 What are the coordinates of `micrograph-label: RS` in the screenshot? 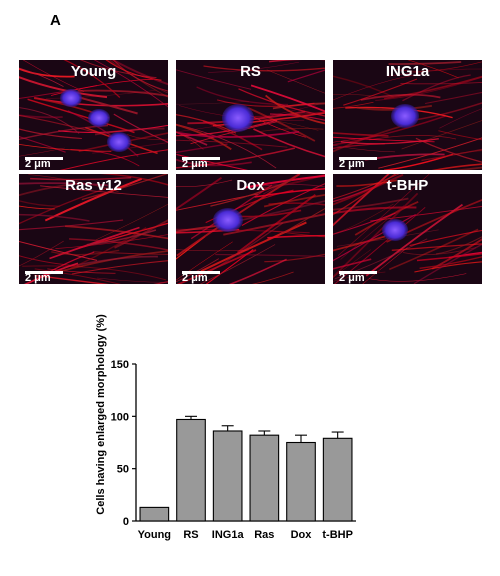 It's located at (250, 71).